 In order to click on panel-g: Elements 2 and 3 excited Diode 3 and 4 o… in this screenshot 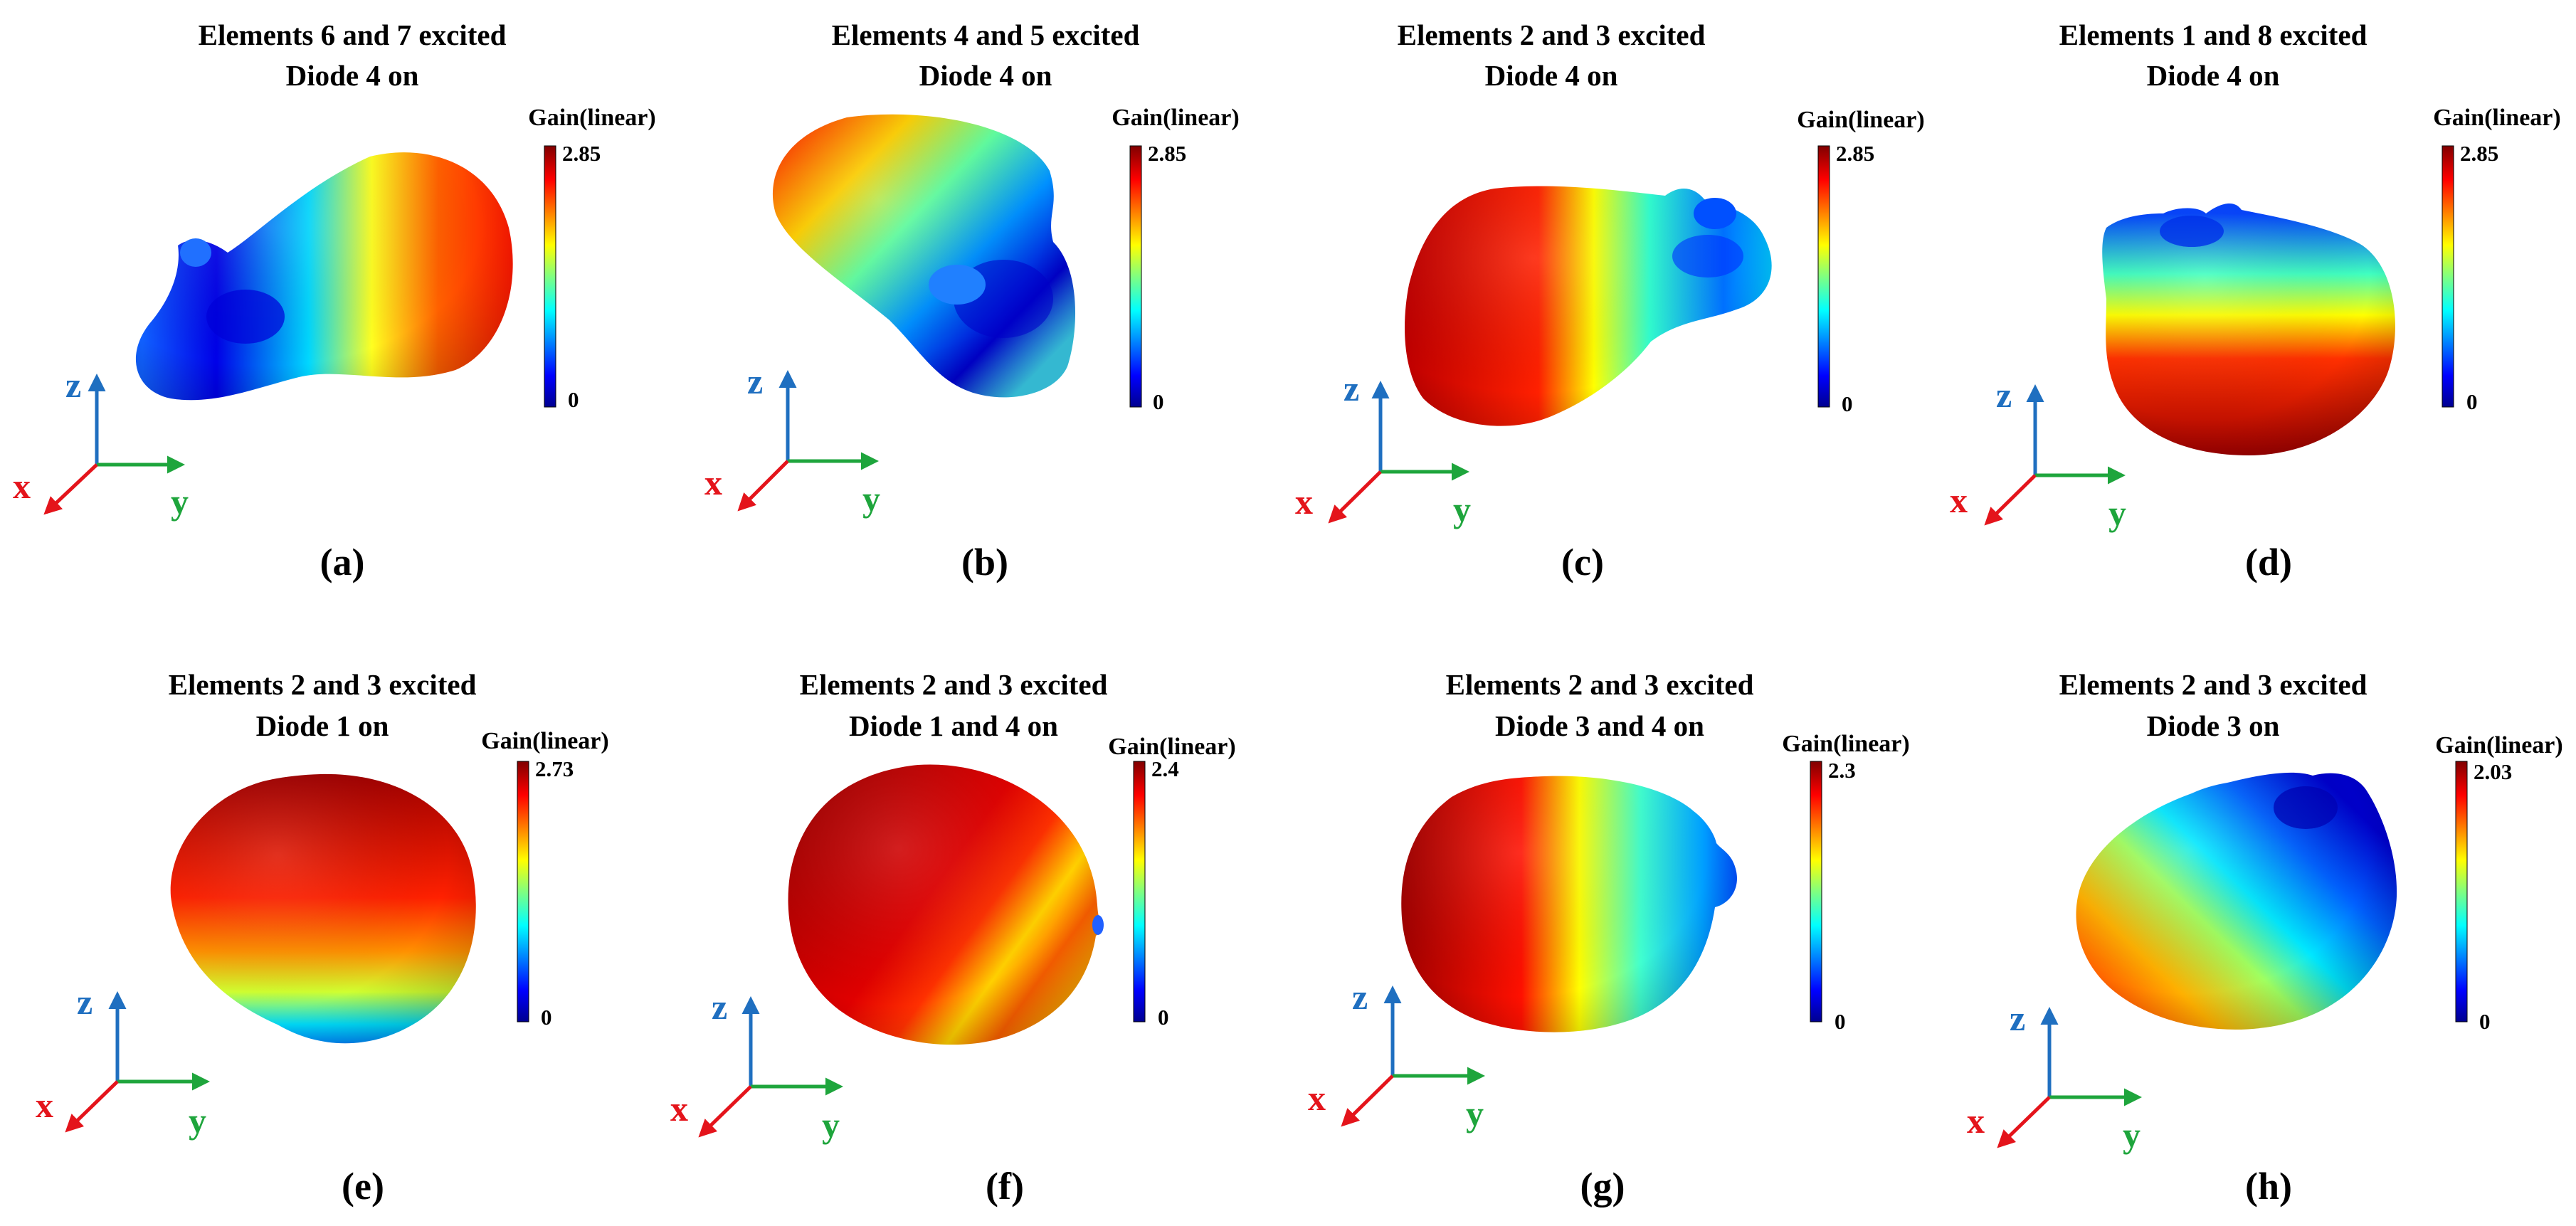, I will do `click(1609, 937)`.